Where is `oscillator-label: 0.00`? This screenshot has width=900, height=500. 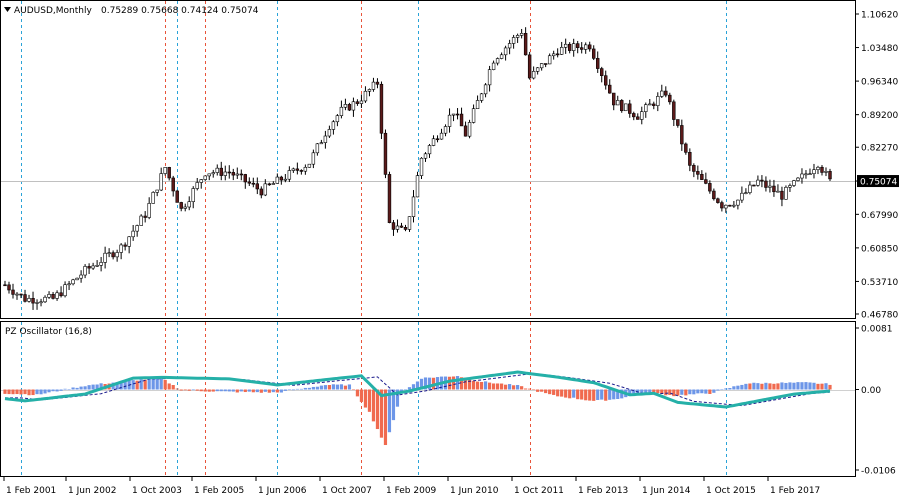 oscillator-label: 0.00 is located at coordinates (871, 391).